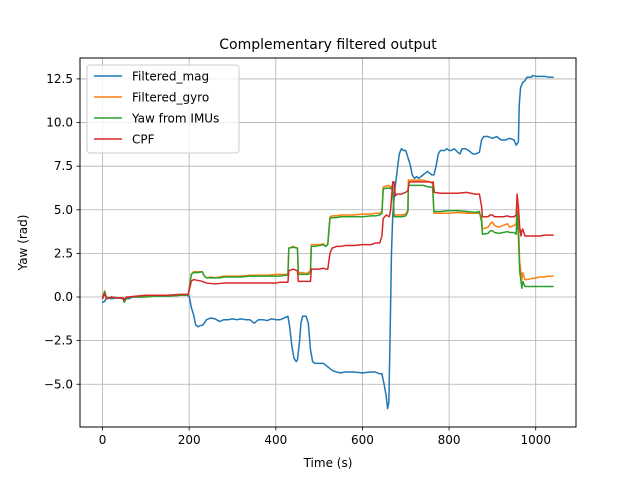 The height and width of the screenshot is (480, 640). I want to click on x-axis-label: Time (s), so click(328, 463).